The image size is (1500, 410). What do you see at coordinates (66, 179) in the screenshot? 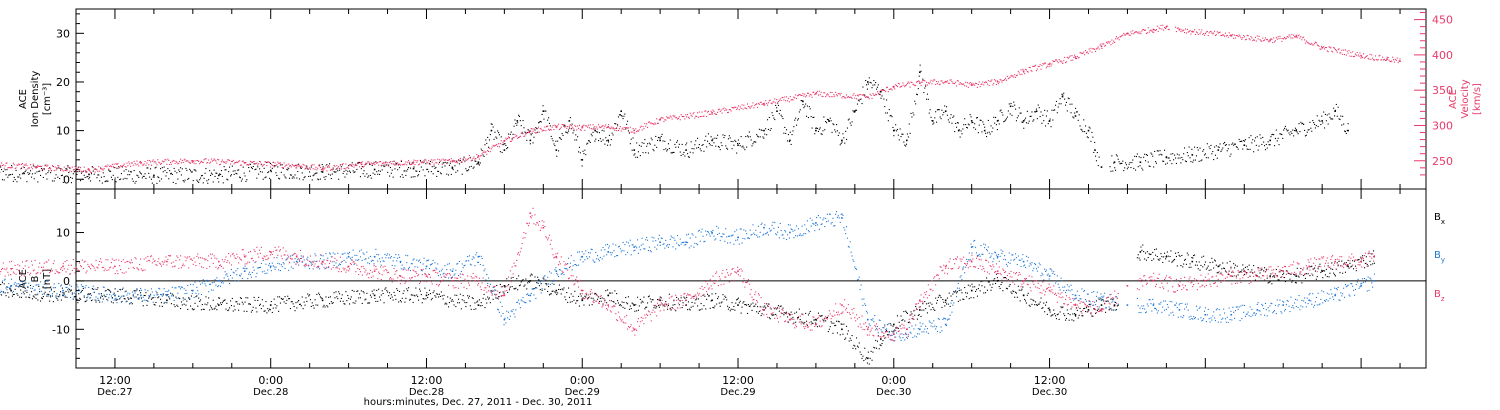
I see `left-tick-label: 0` at bounding box center [66, 179].